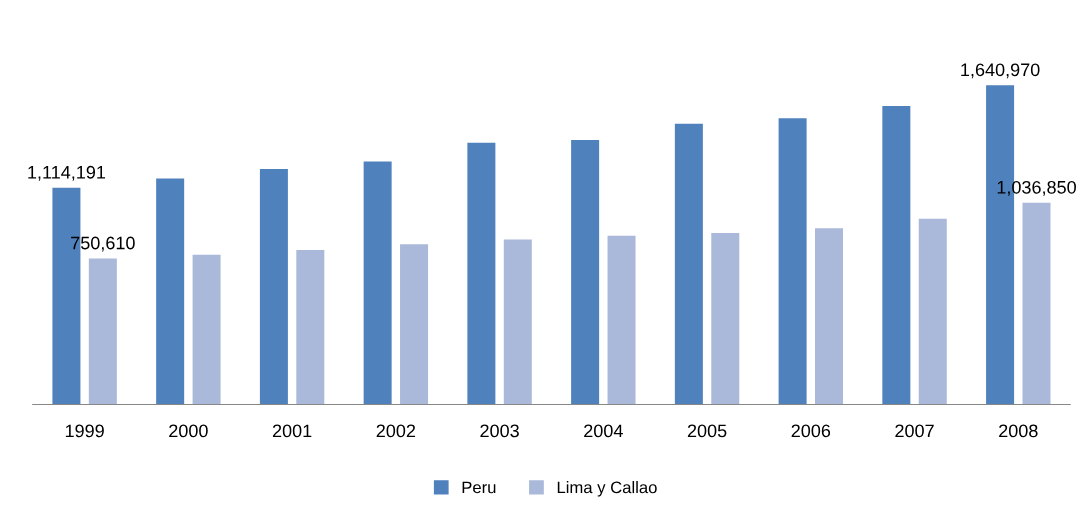 The height and width of the screenshot is (522, 1092). I want to click on x-tick-label: 2005, so click(707, 431).